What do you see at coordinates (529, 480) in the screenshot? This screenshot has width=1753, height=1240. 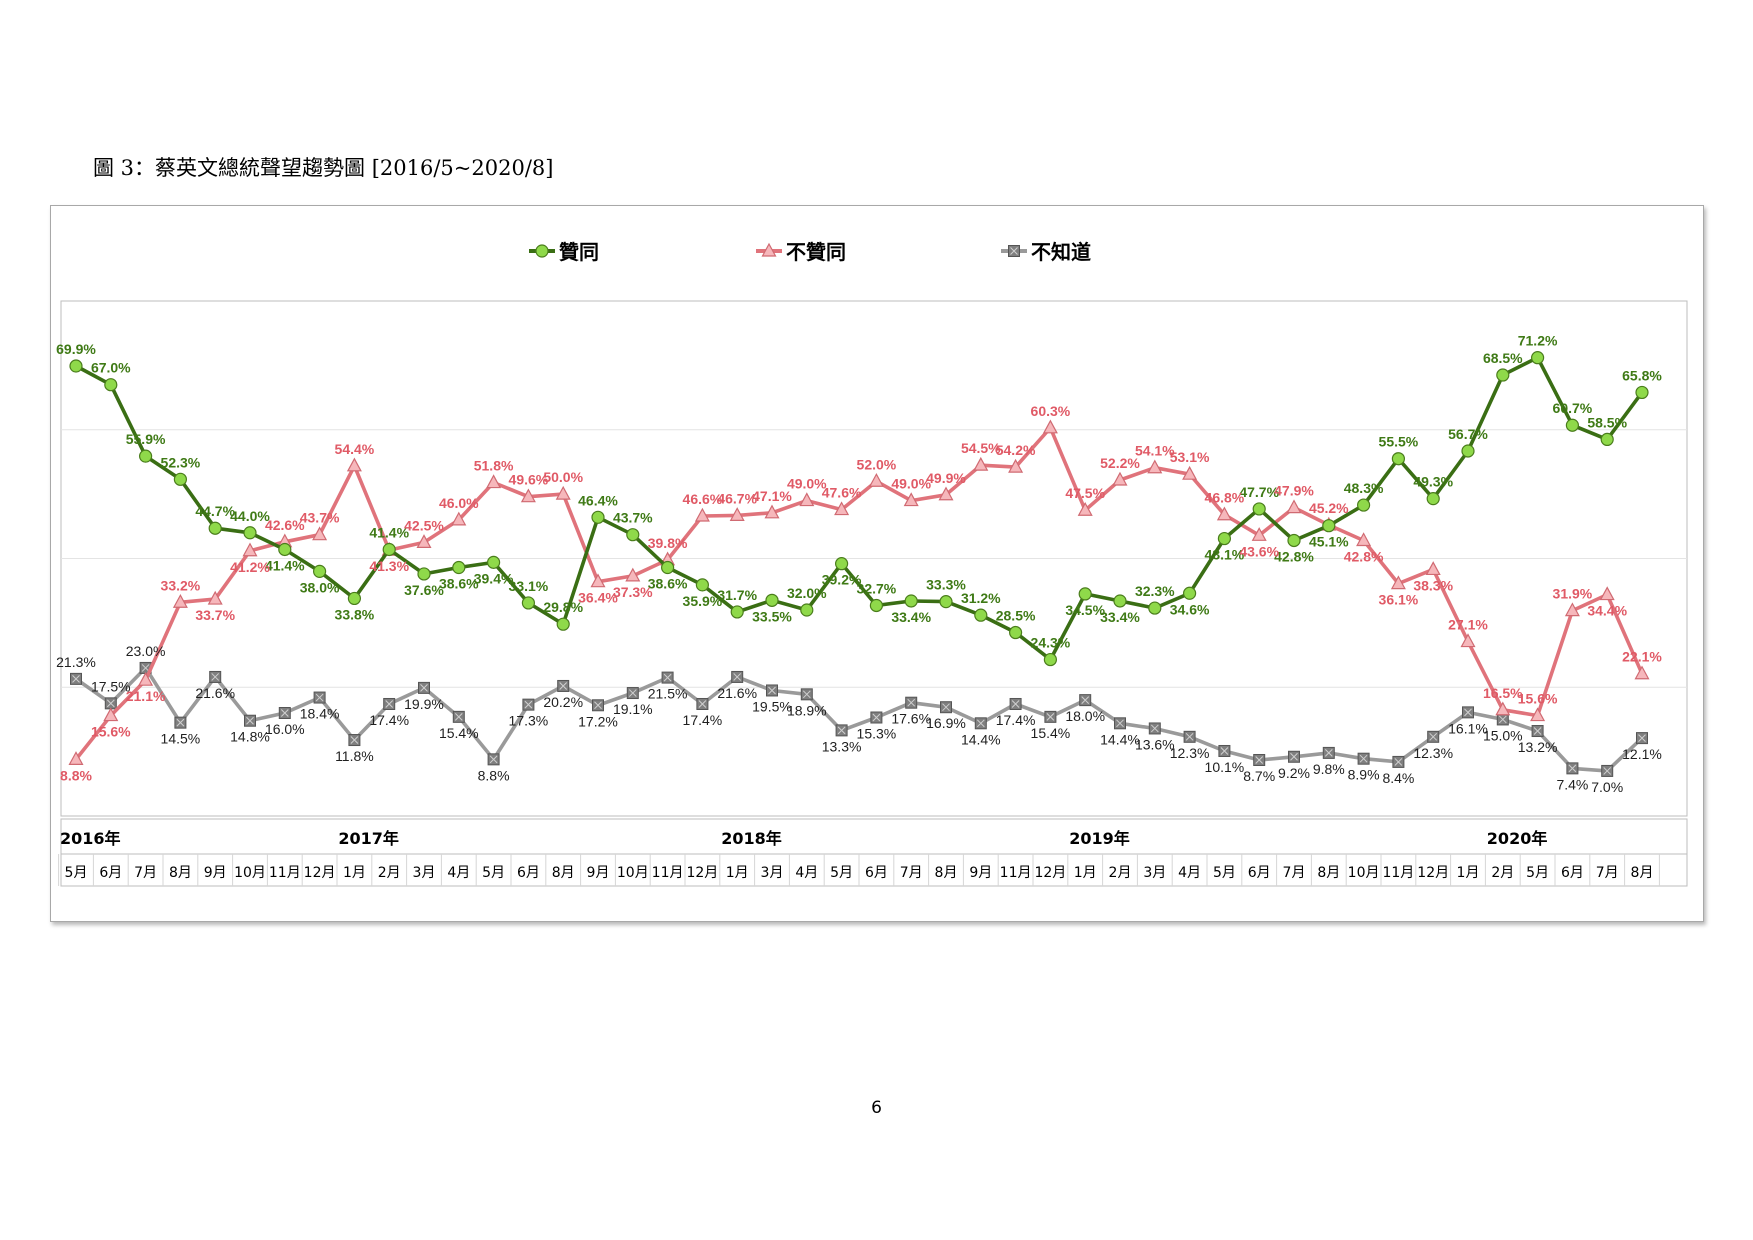 I see `data-label: 49.6%` at bounding box center [529, 480].